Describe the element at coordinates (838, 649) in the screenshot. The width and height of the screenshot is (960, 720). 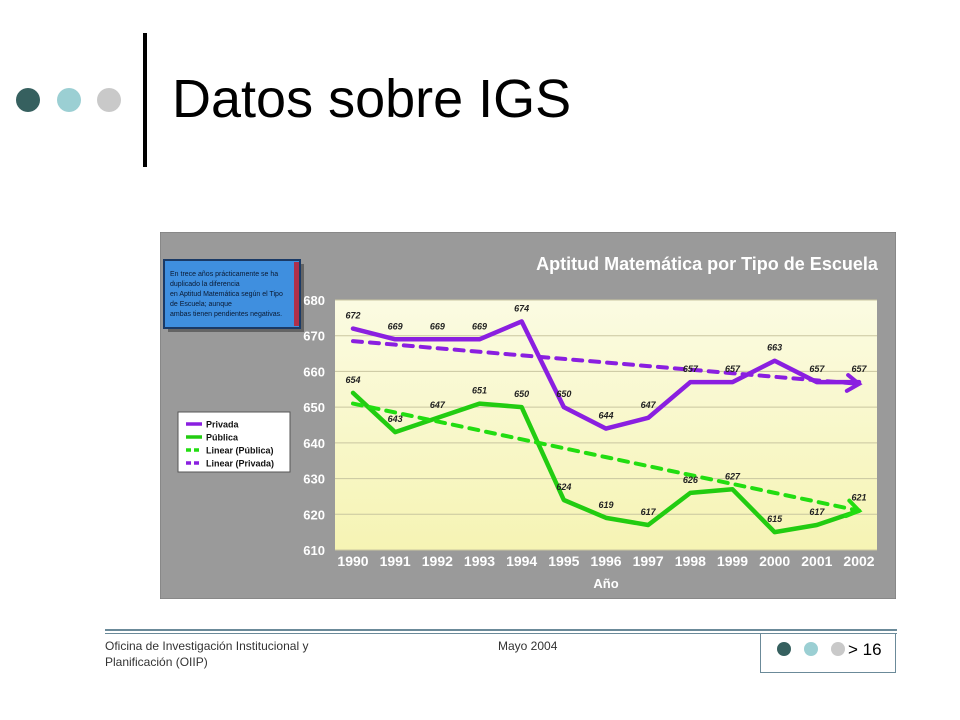
I see `footer-dot-grey` at that location.